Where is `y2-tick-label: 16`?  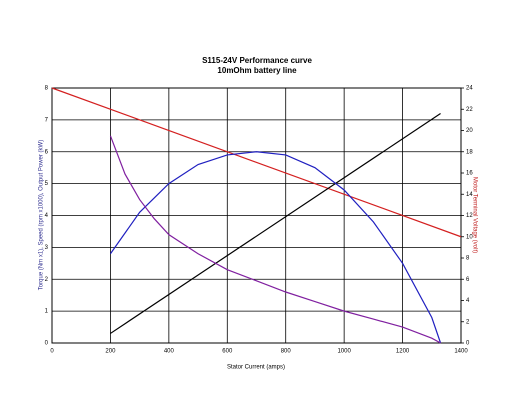 y2-tick-label: 16 is located at coordinates (469, 174).